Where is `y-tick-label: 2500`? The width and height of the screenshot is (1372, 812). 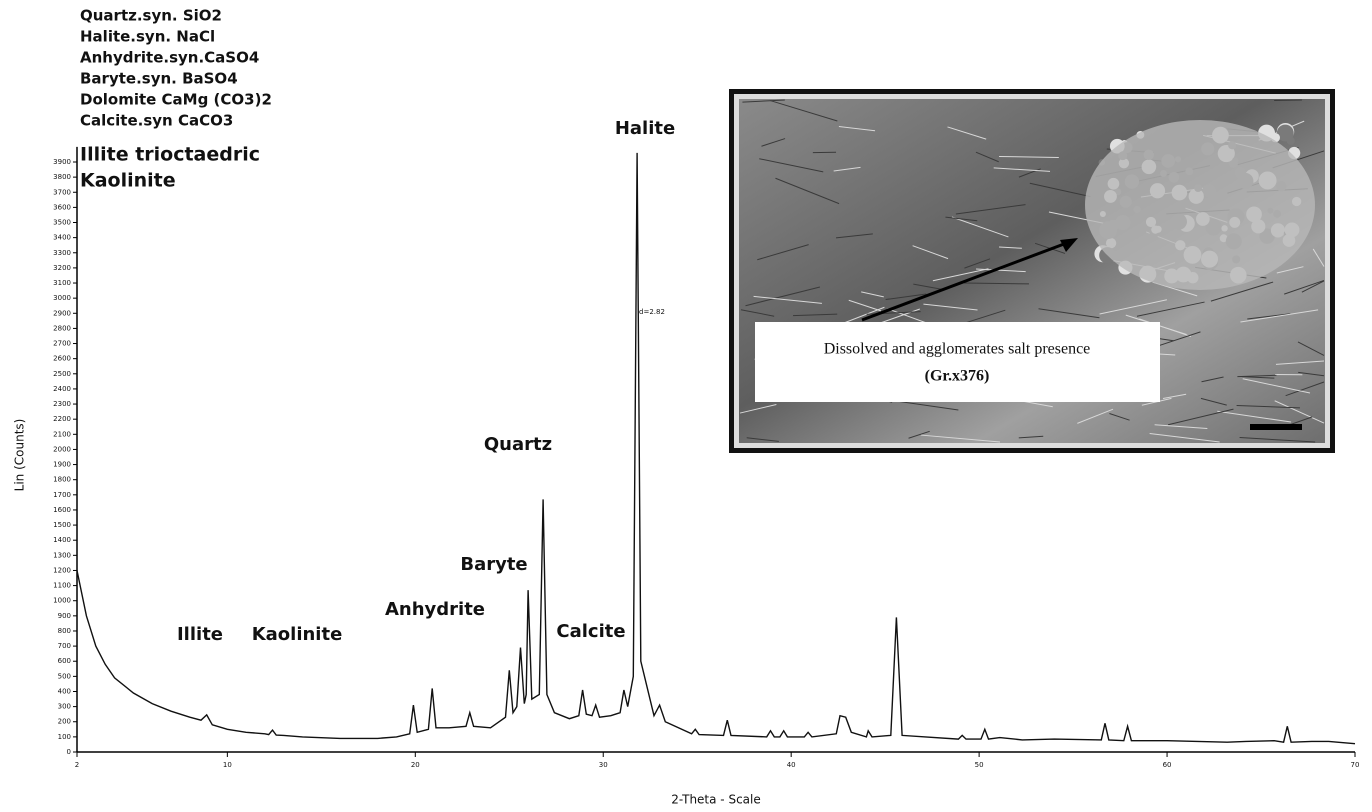
y-tick-label: 2500 is located at coordinates (62, 374).